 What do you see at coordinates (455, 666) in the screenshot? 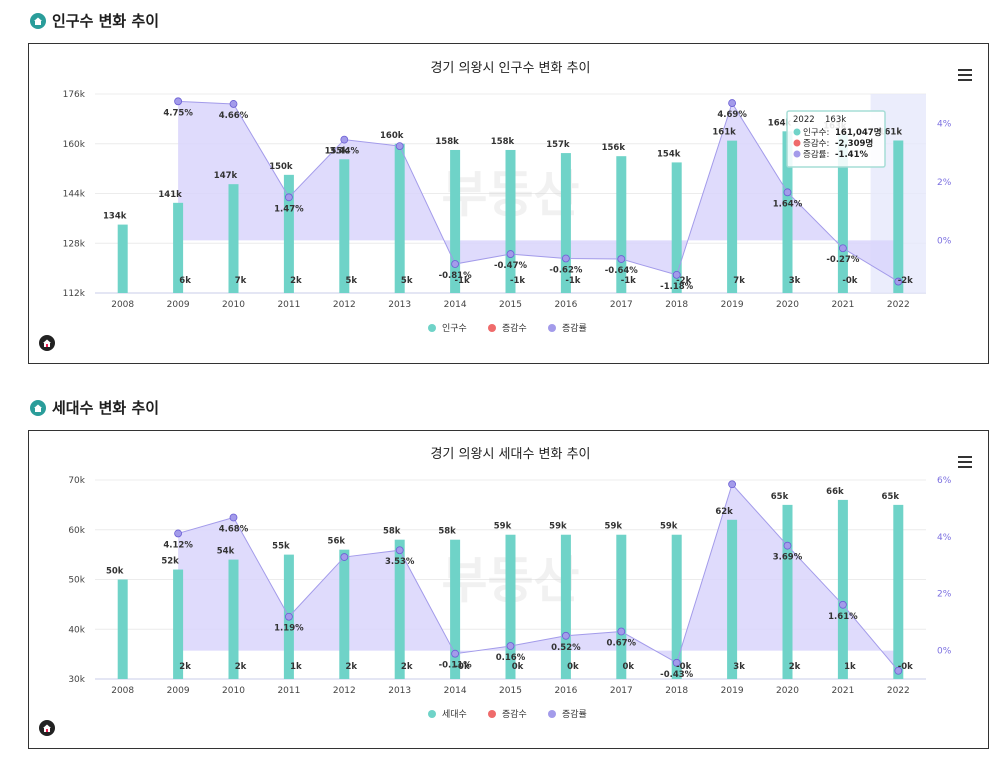
I see `rate-value-label: -0.11%` at bounding box center [455, 666].